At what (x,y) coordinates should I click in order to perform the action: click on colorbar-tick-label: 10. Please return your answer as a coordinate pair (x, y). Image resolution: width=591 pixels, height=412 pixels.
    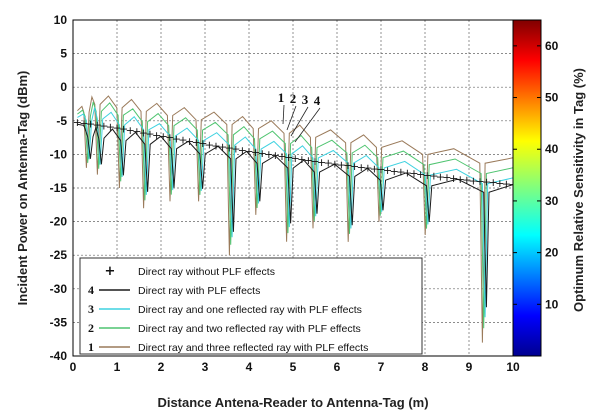
    Looking at the image, I should click on (552, 304).